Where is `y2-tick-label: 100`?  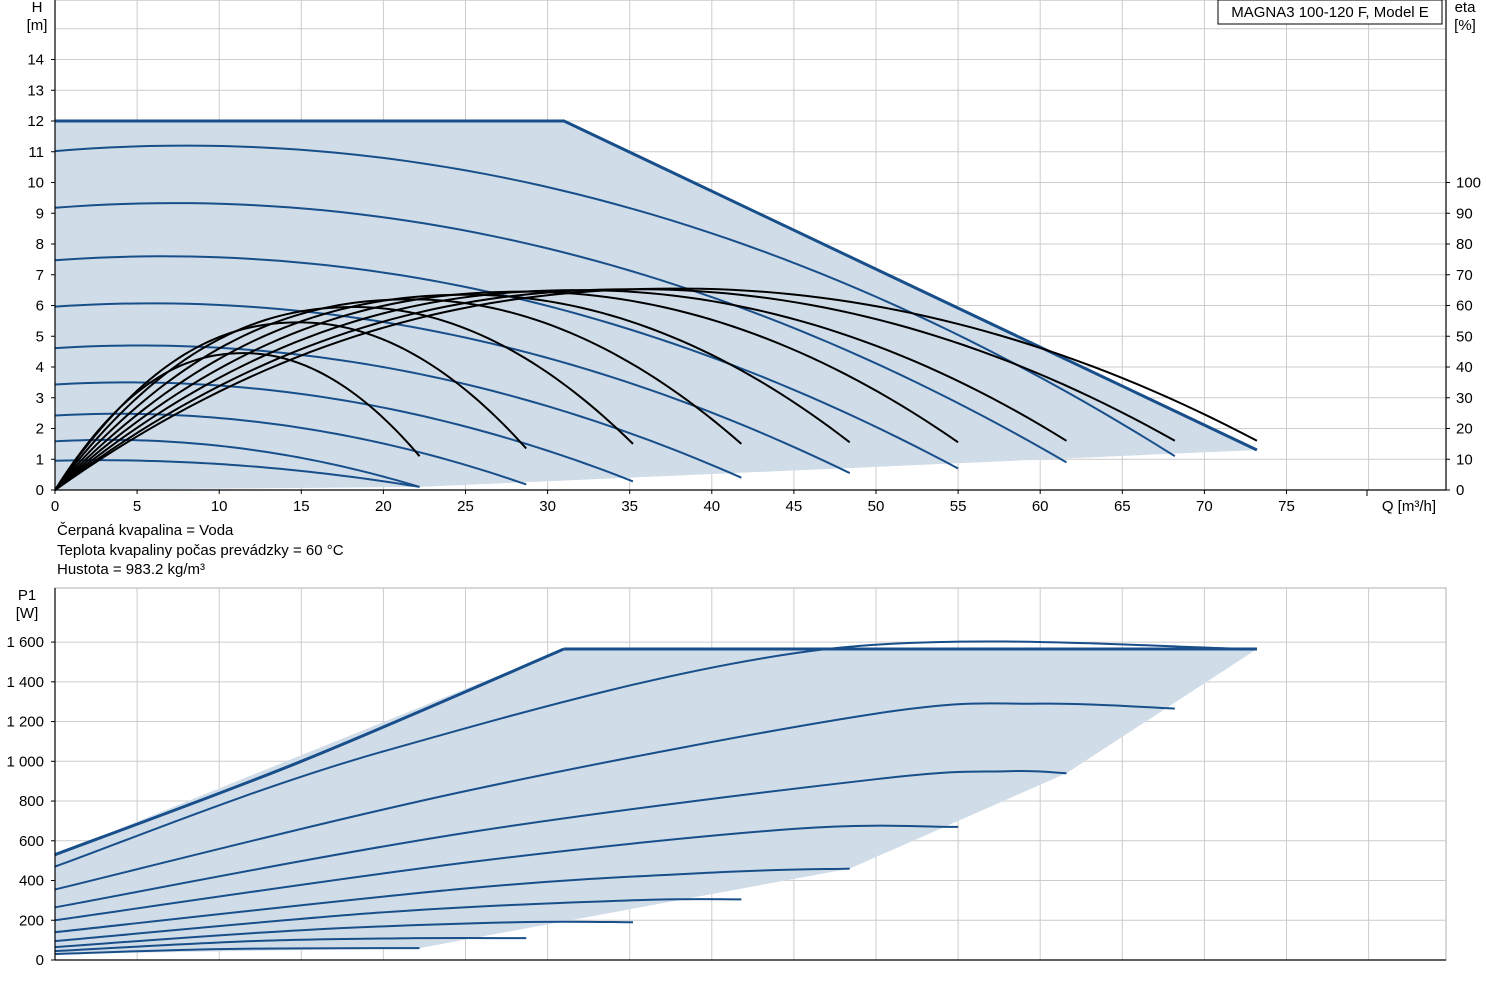
y2-tick-label: 100 is located at coordinates (1468, 183).